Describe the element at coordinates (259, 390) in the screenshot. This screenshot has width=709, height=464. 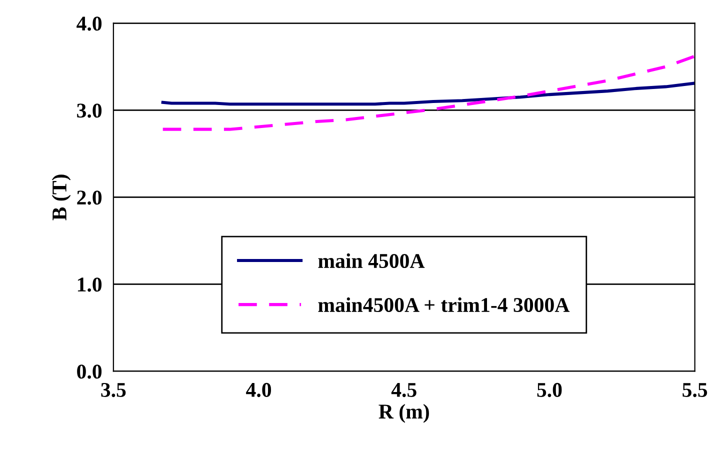
I see `x-tick-label: 4.0` at that location.